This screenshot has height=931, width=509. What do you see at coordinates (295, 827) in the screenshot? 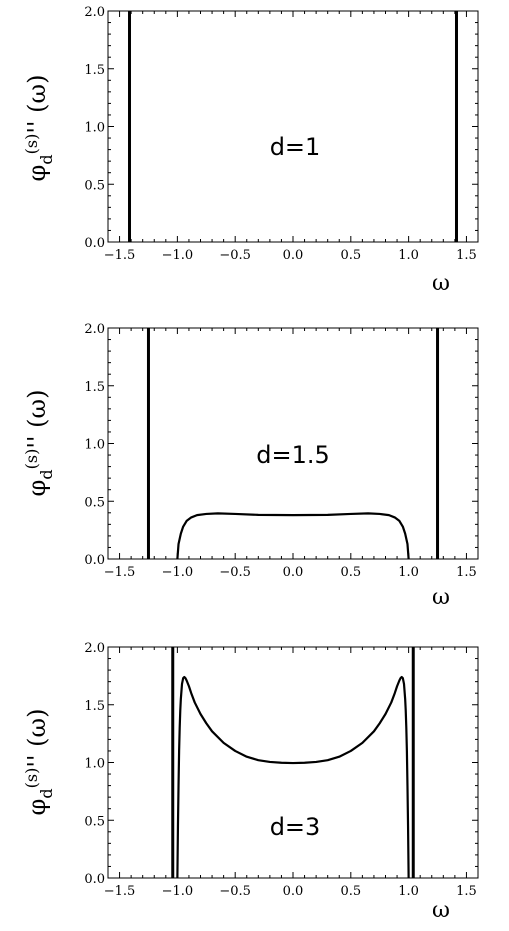
I see `annotation-label: d=3` at bounding box center [295, 827].